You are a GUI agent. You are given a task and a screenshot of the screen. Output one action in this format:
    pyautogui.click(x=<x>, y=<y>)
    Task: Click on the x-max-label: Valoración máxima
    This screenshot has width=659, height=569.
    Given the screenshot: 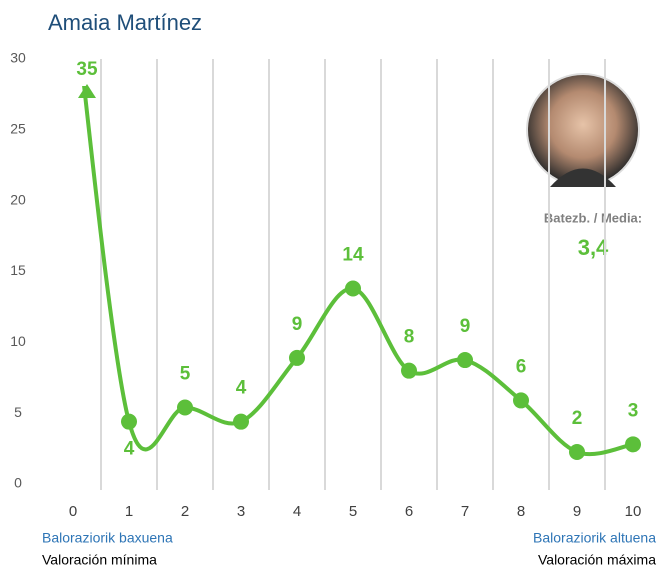 What is the action you would take?
    pyautogui.click(x=597, y=560)
    